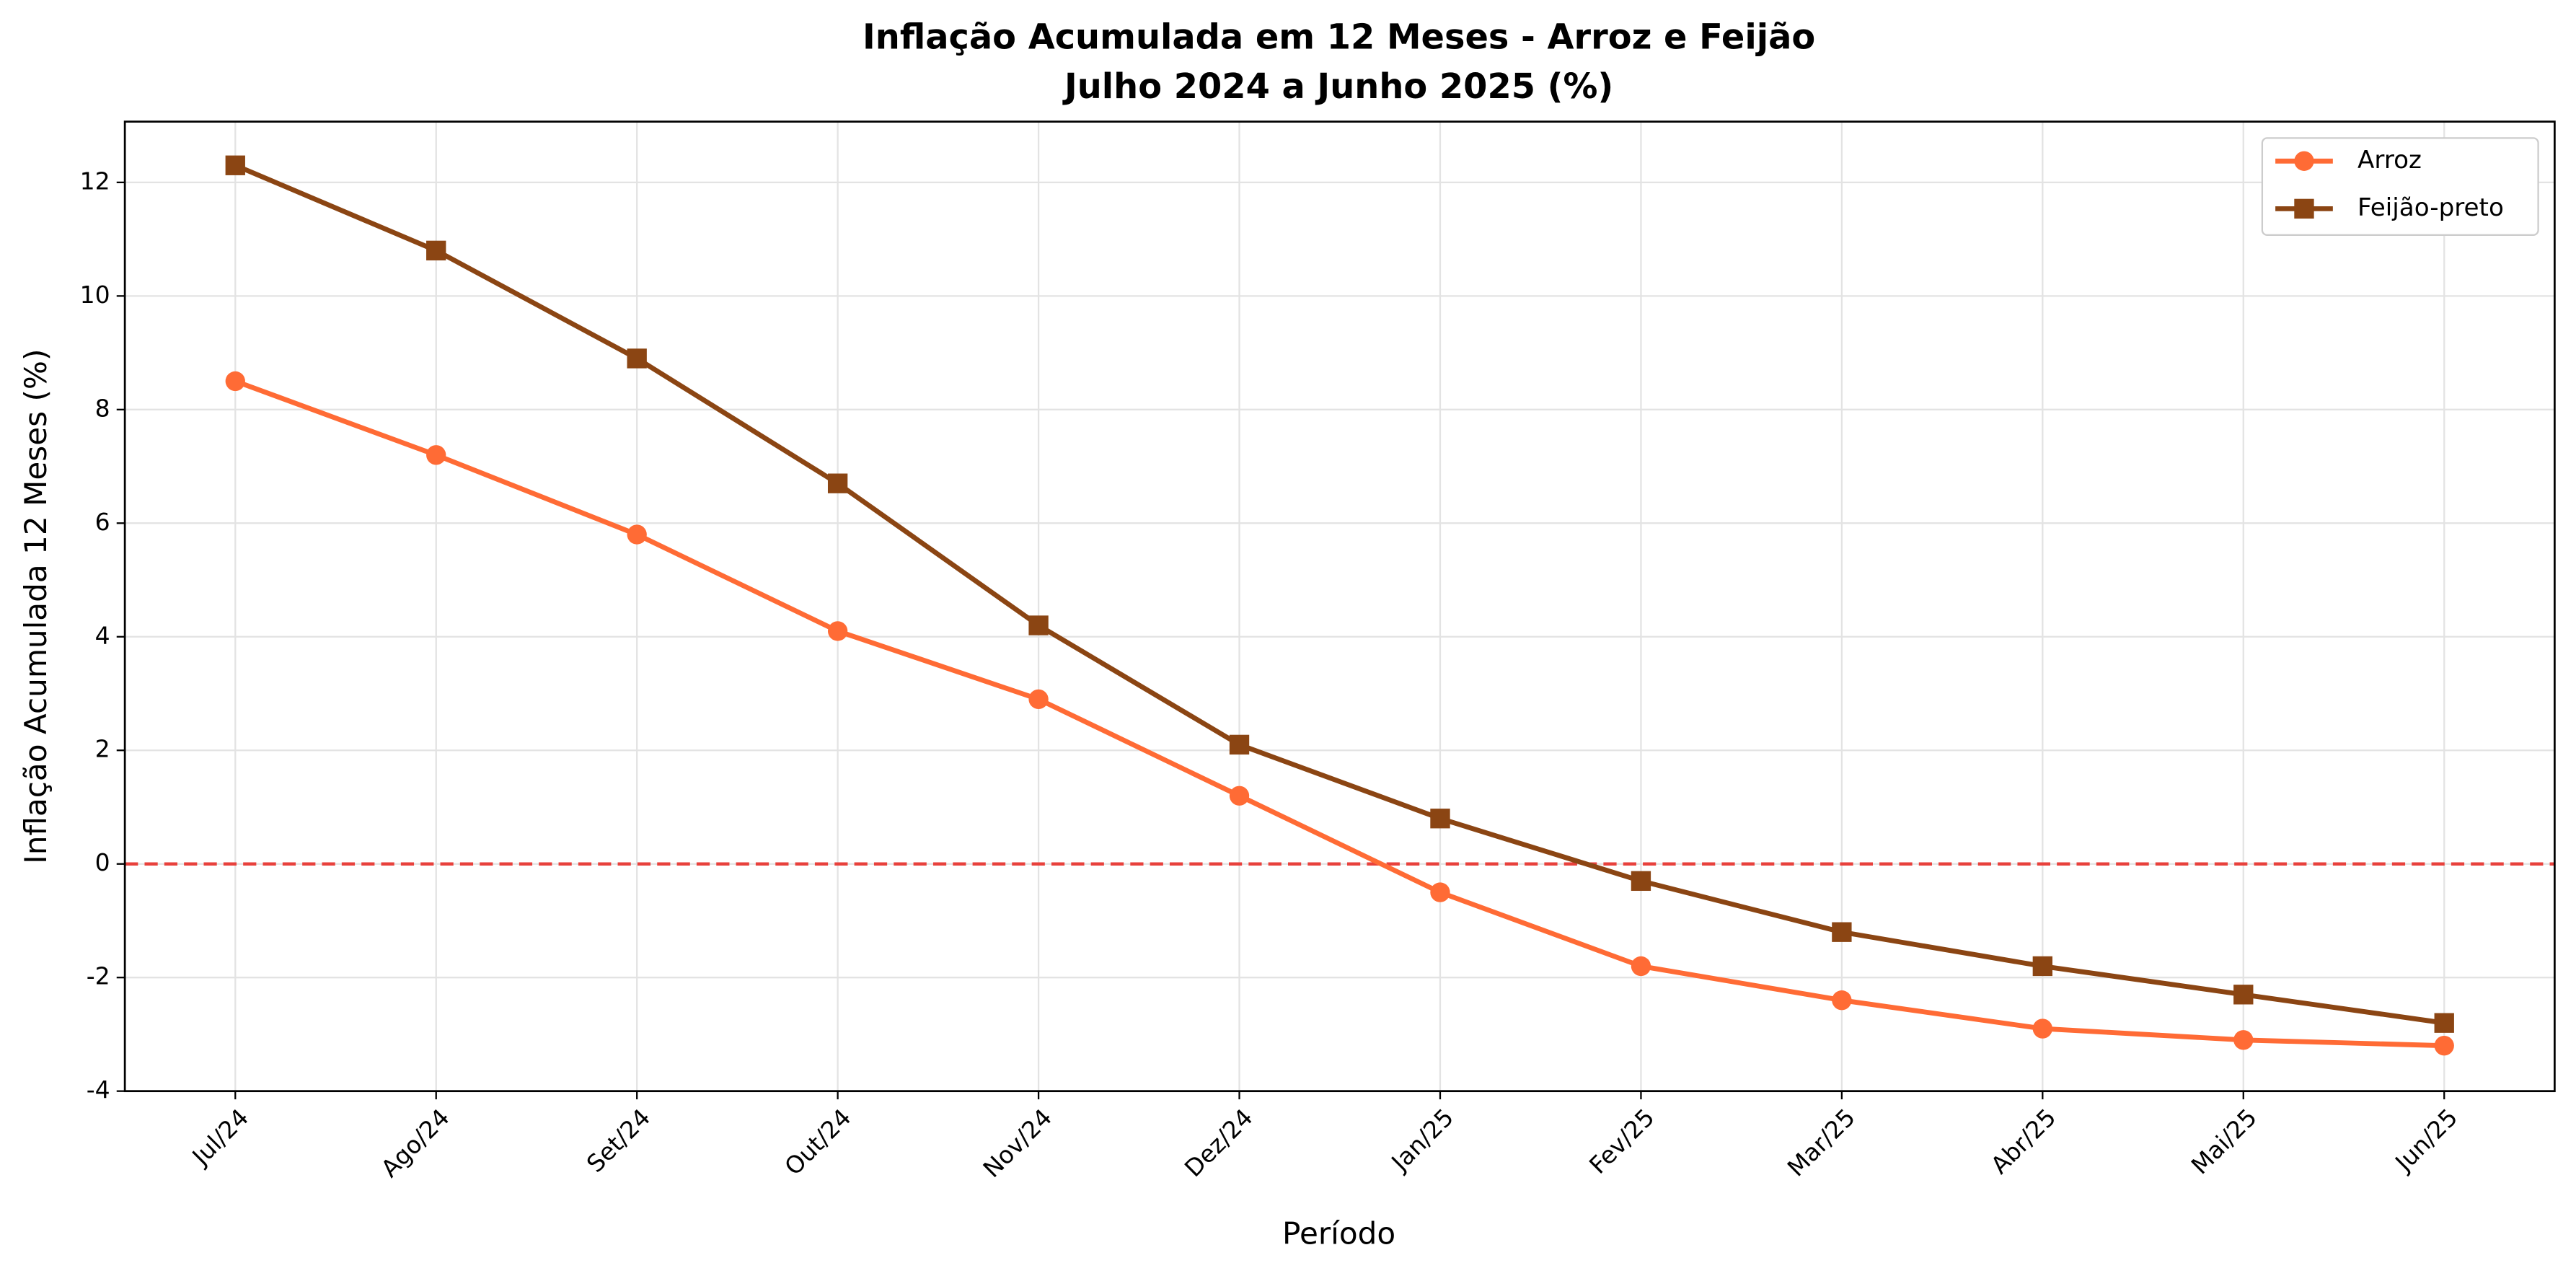  What do you see at coordinates (102, 862) in the screenshot?
I see `y-tick-label: 0` at bounding box center [102, 862].